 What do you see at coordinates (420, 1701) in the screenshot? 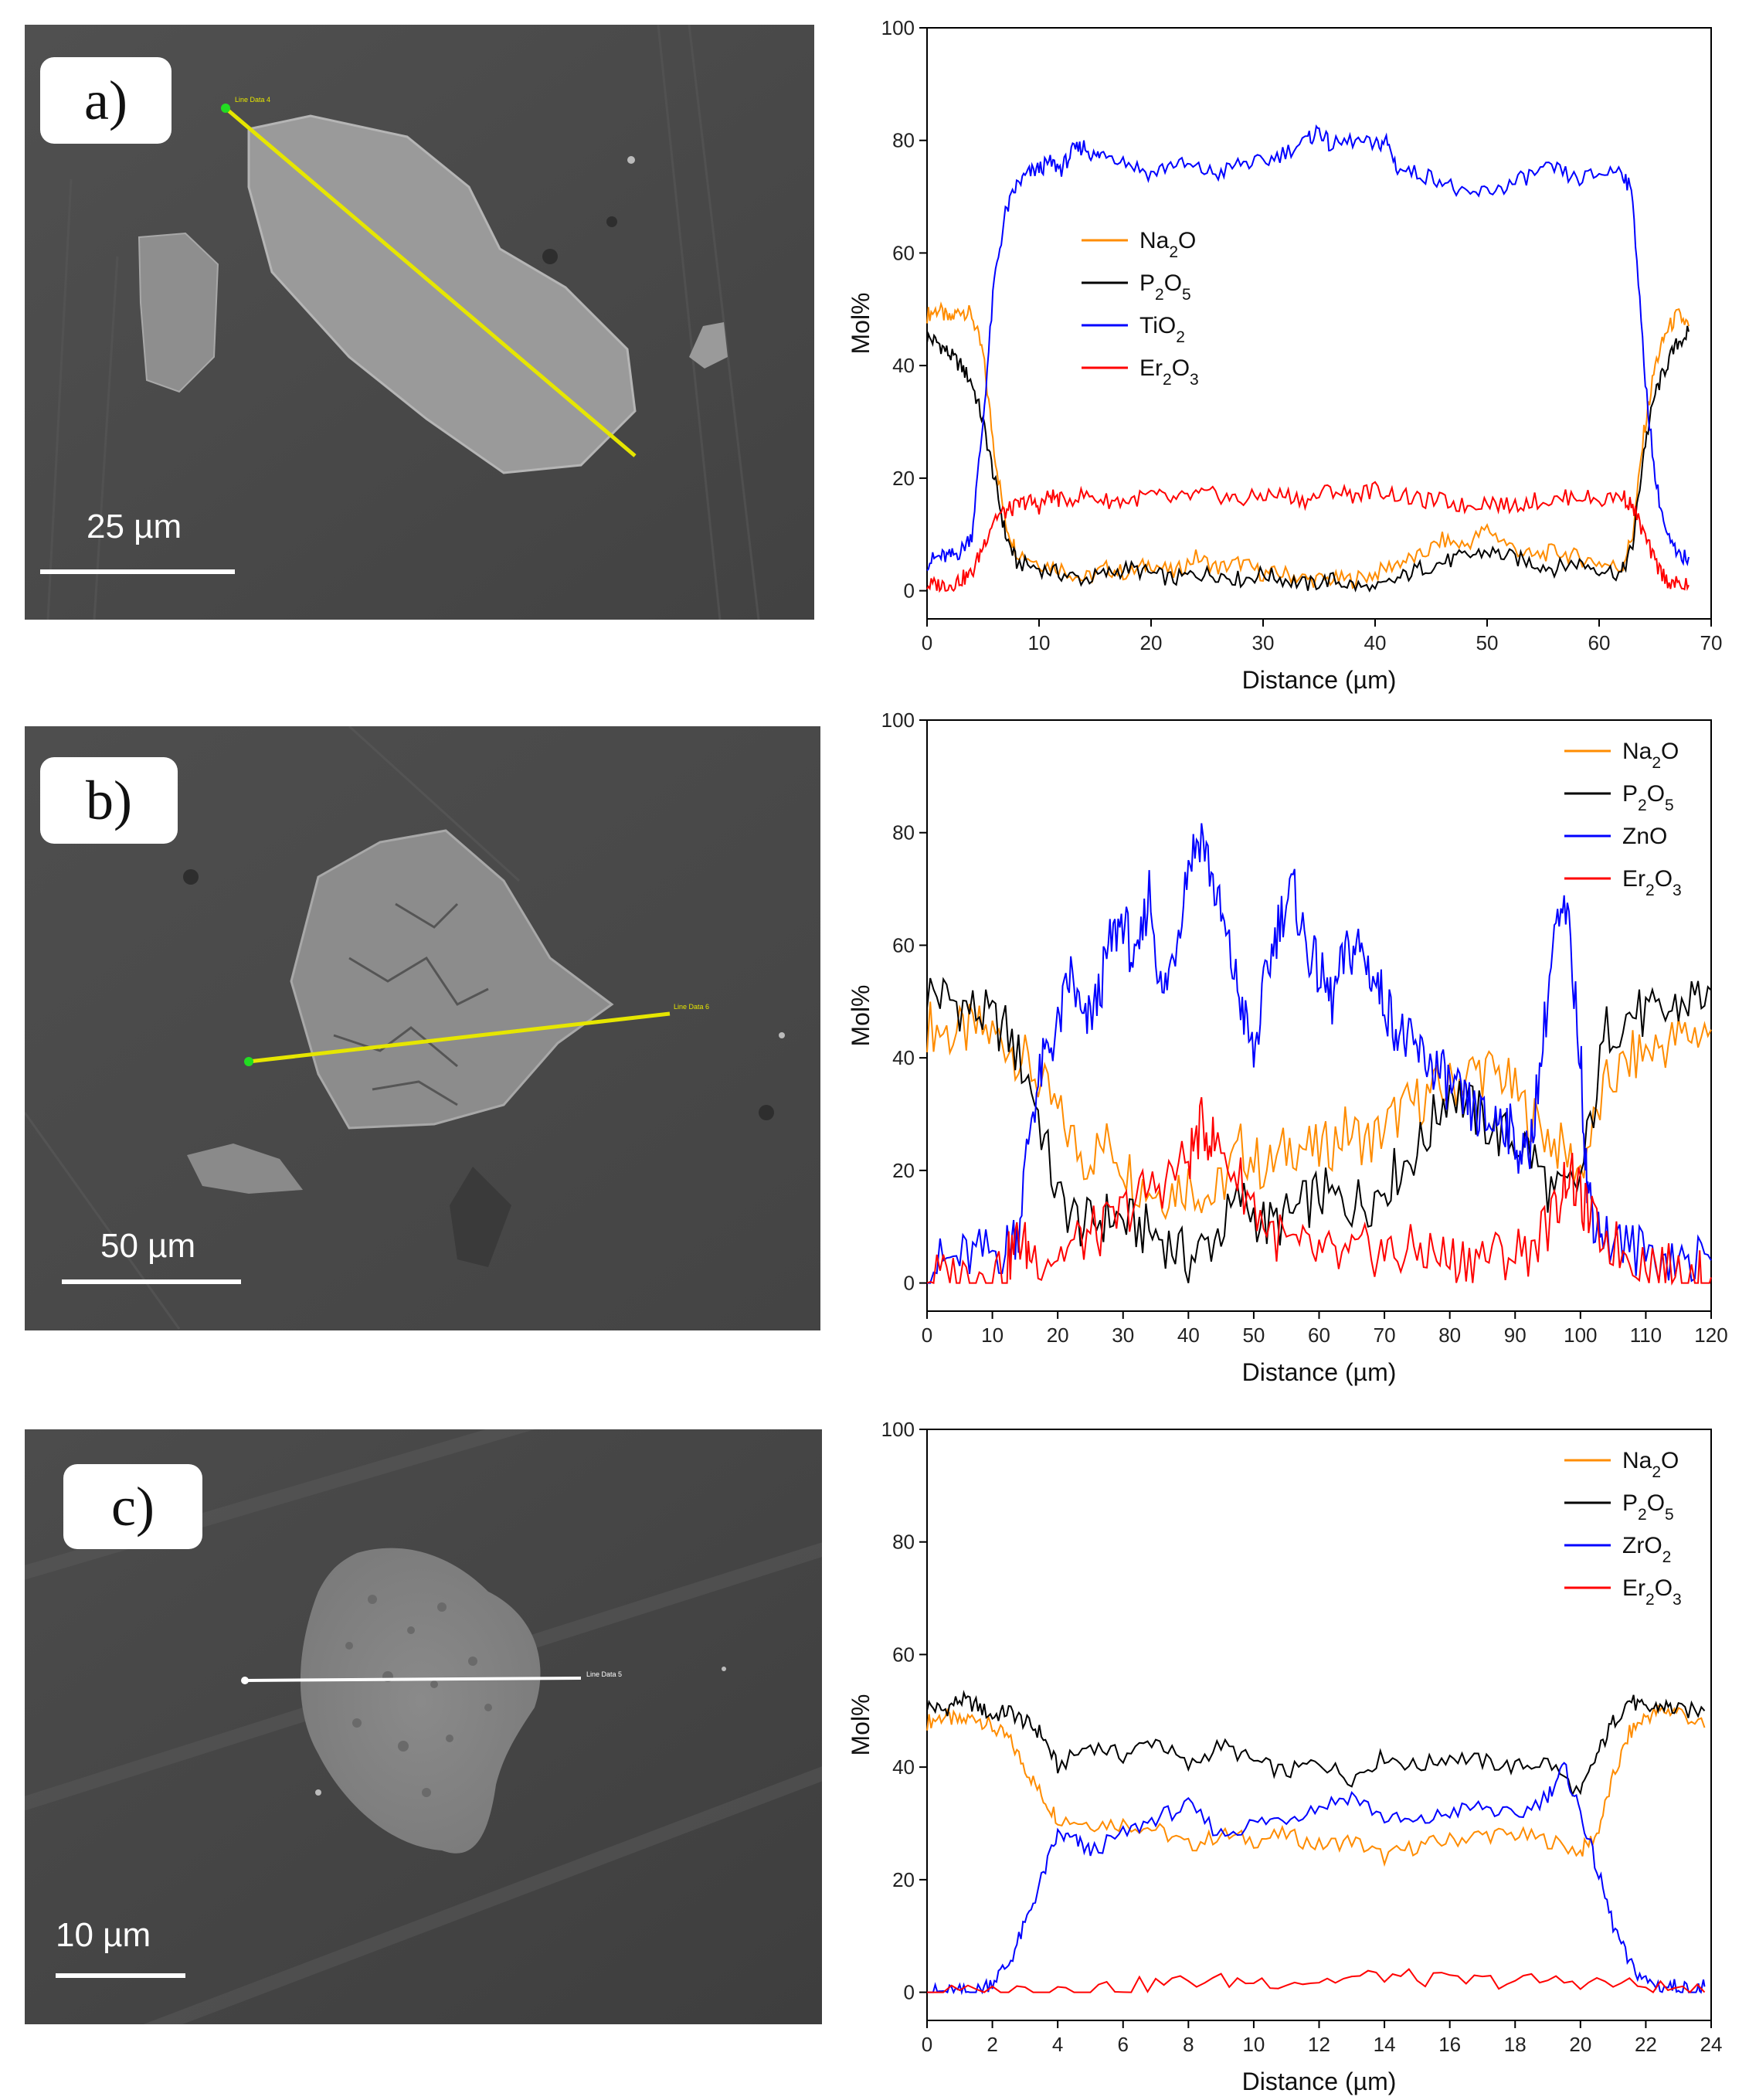
I see `particle-c` at bounding box center [420, 1701].